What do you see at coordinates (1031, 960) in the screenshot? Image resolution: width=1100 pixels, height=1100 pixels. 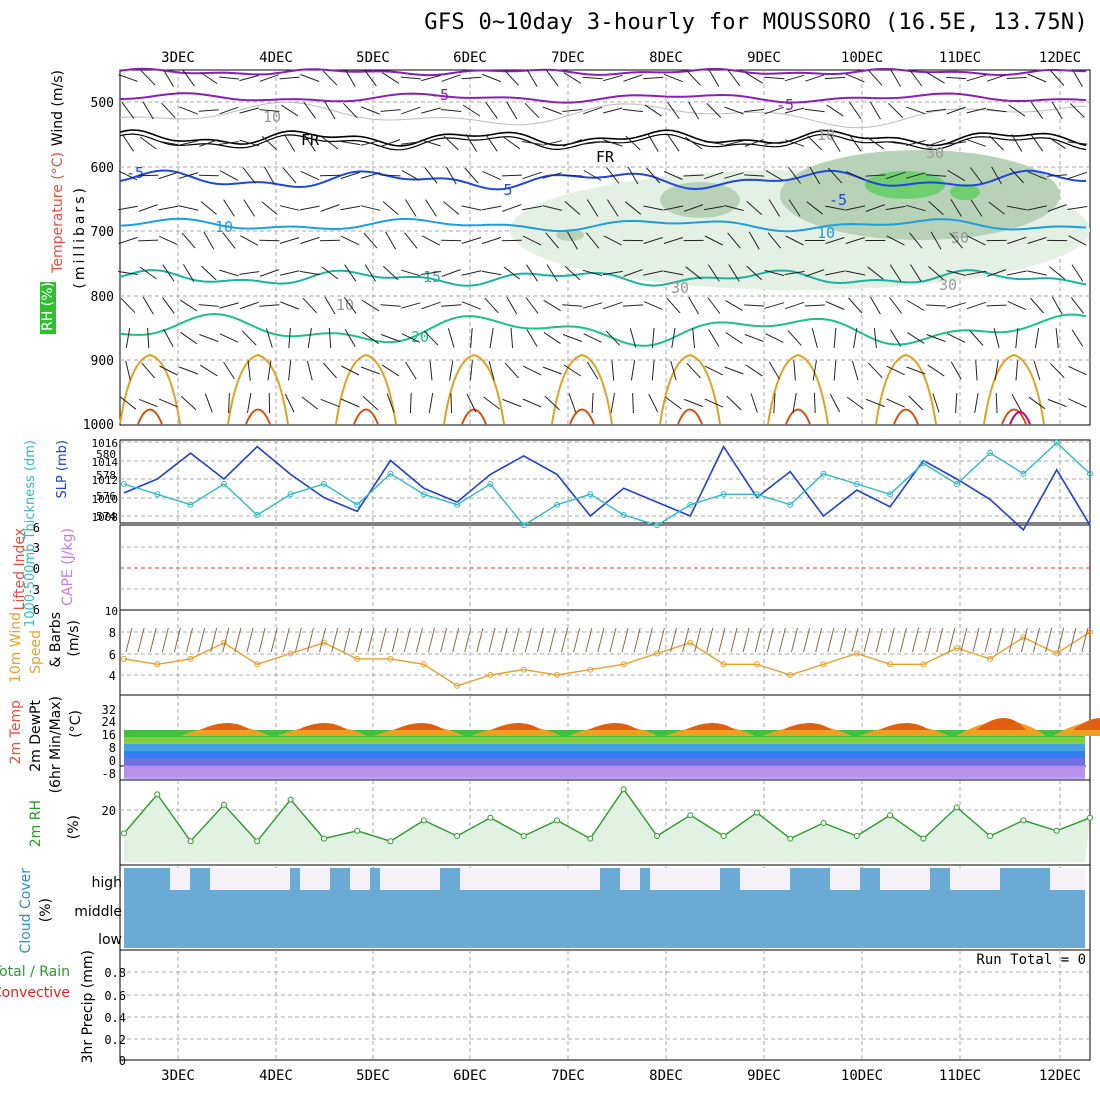 I see `run-total: Run Total = 0` at bounding box center [1031, 960].